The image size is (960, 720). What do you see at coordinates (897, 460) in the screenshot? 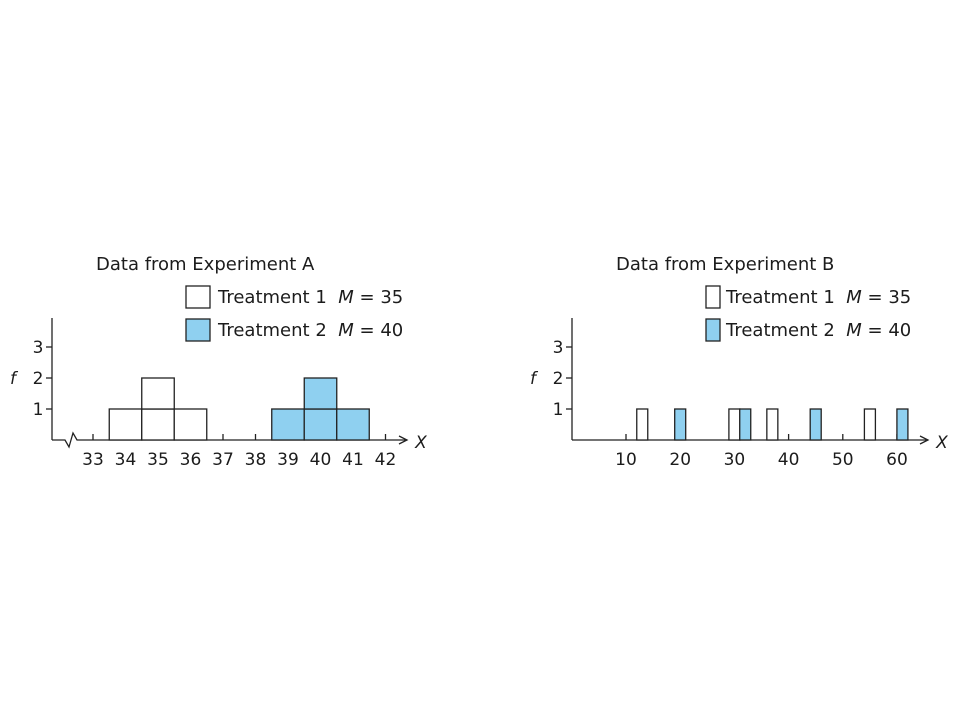
I see `x-tick-label: 60` at bounding box center [897, 460].